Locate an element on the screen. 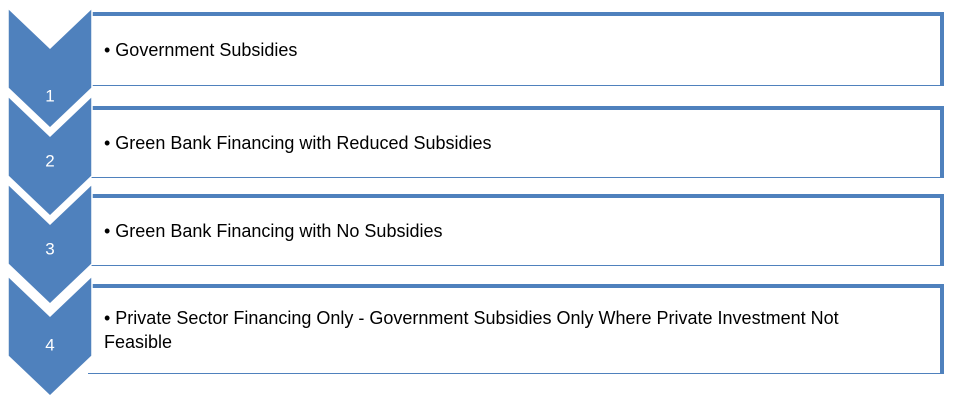 This screenshot has height=401, width=956. step-text: • Government Subsidies is located at coordinates (201, 49).